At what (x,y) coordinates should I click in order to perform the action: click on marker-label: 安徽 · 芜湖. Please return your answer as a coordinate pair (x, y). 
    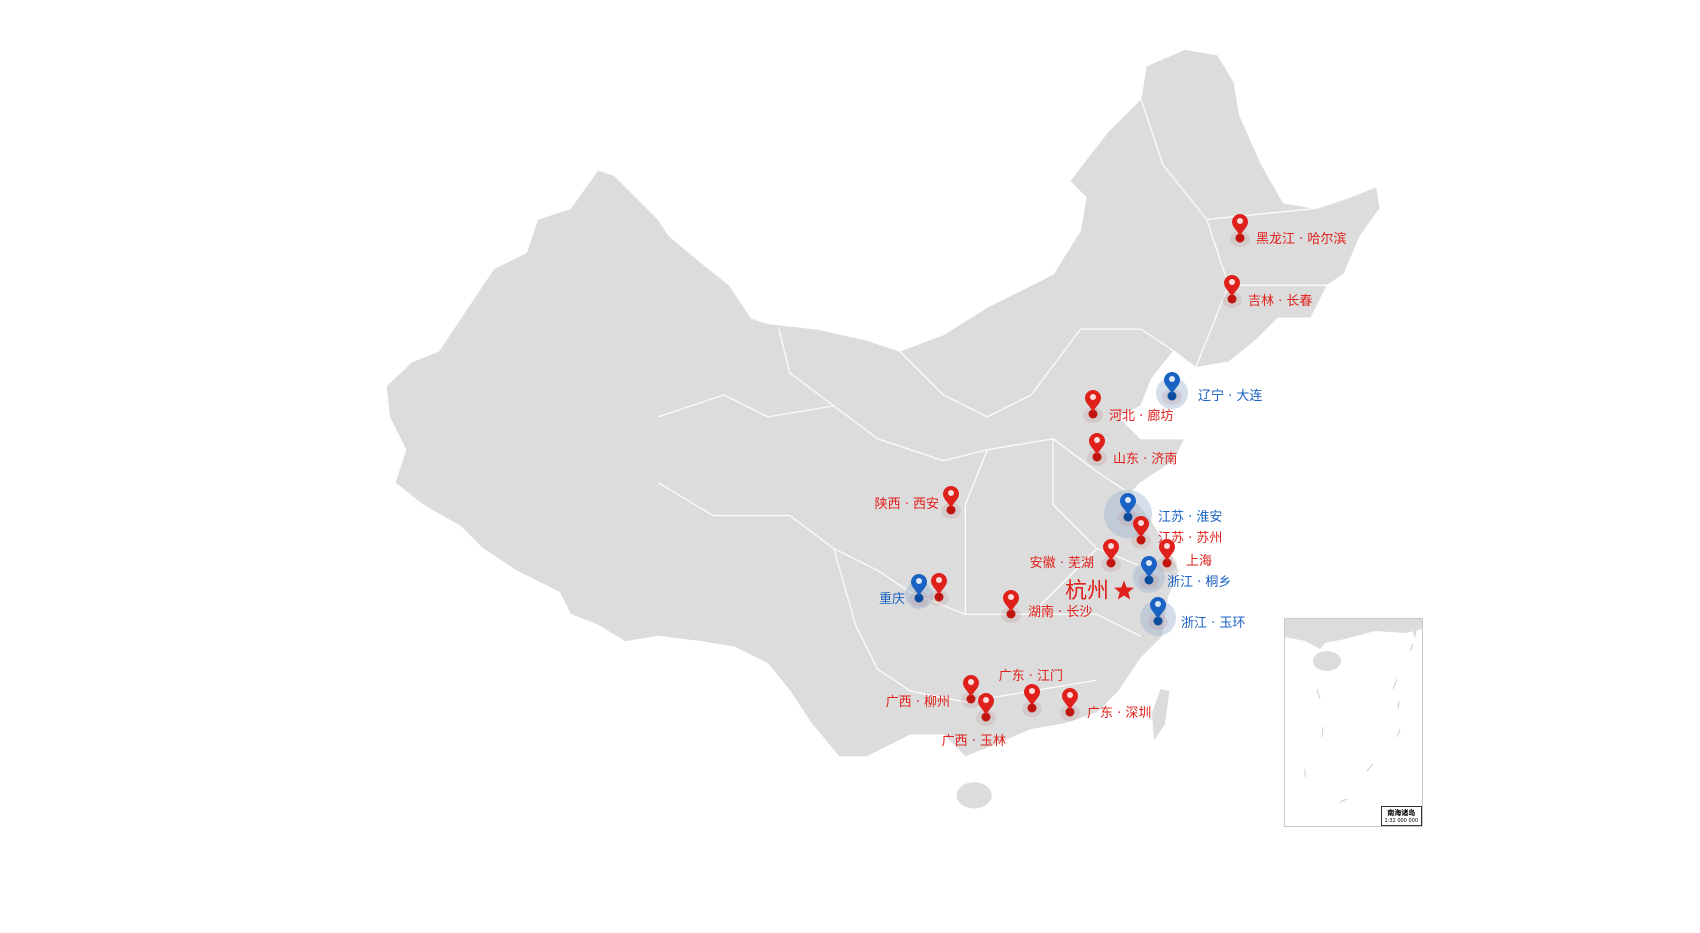
    Looking at the image, I should click on (1061, 563).